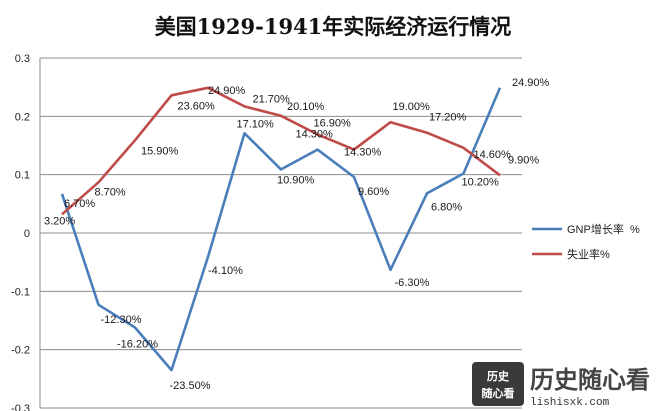 Image resolution: width=666 pixels, height=411 pixels. Describe the element at coordinates (22, 59) in the screenshot. I see `y-tick-label: 0.3` at that location.